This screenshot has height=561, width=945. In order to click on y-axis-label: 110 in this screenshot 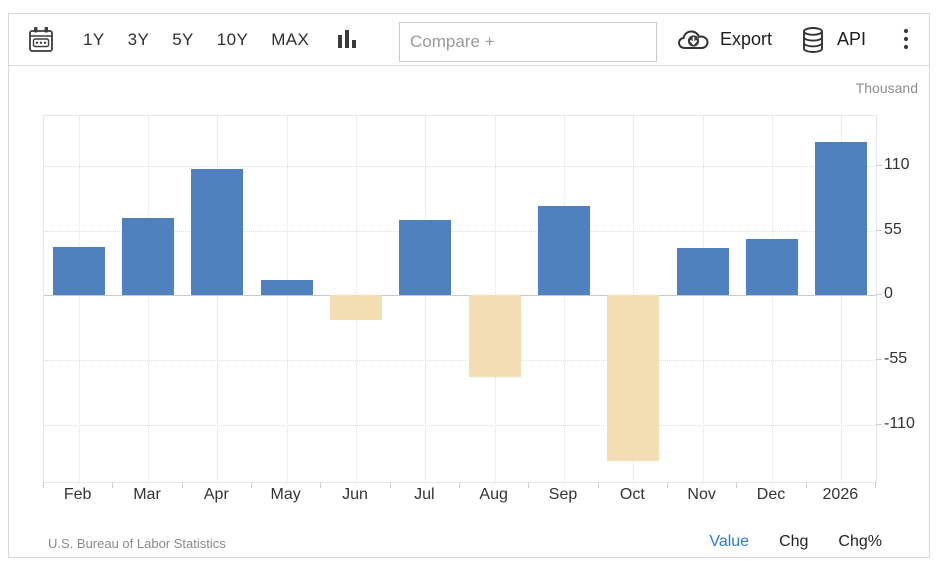, I will do `click(897, 164)`.